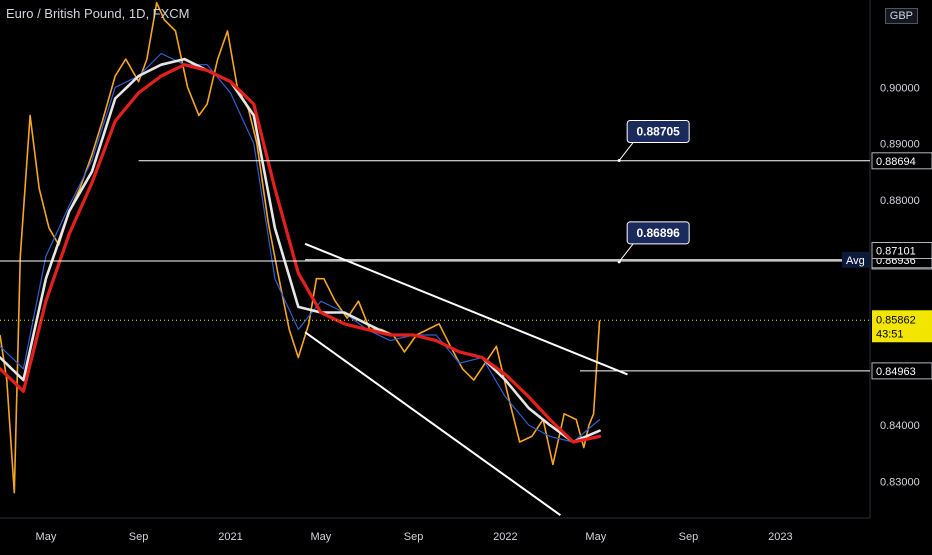  What do you see at coordinates (896, 162) in the screenshot?
I see `price-level-label: 0.88694` at bounding box center [896, 162].